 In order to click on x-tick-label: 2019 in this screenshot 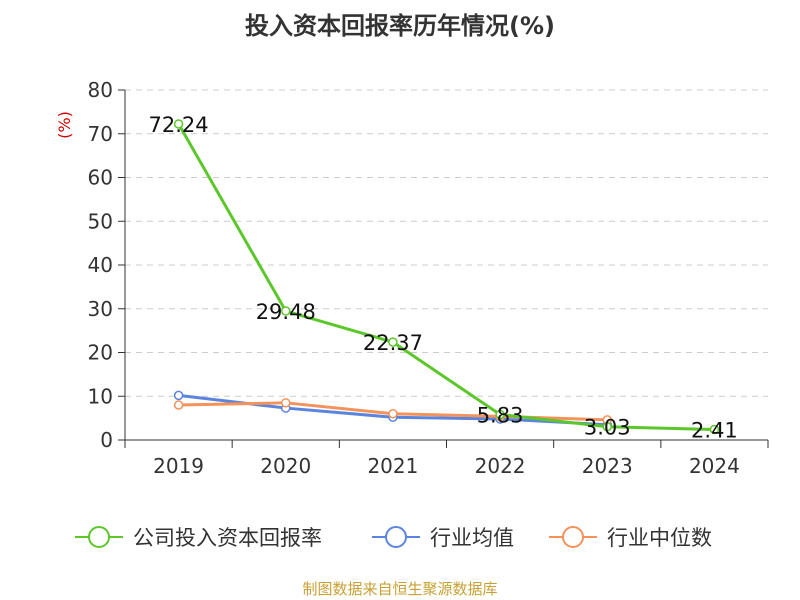, I will do `click(178, 466)`.